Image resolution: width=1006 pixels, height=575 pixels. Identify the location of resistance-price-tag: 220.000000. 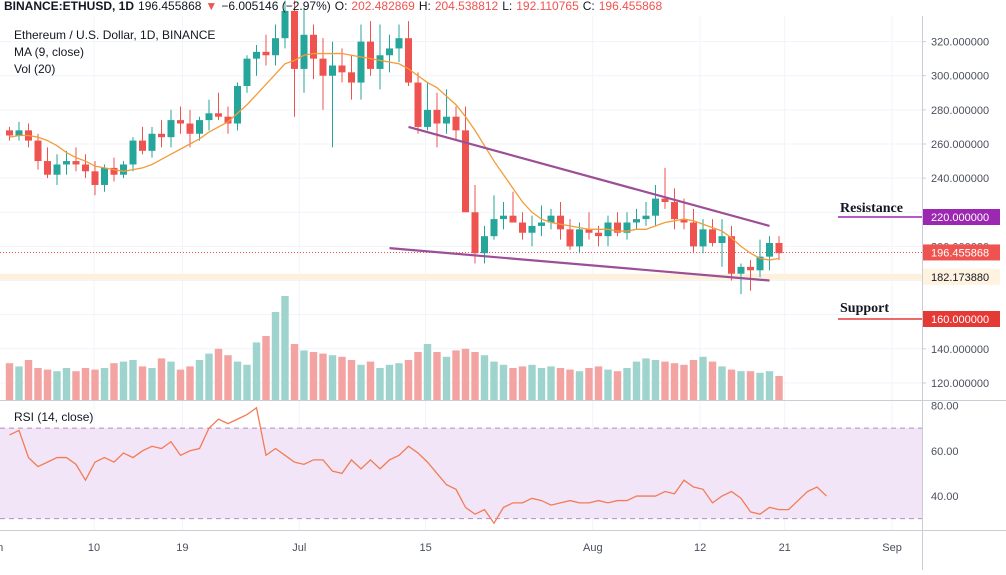
(961, 217).